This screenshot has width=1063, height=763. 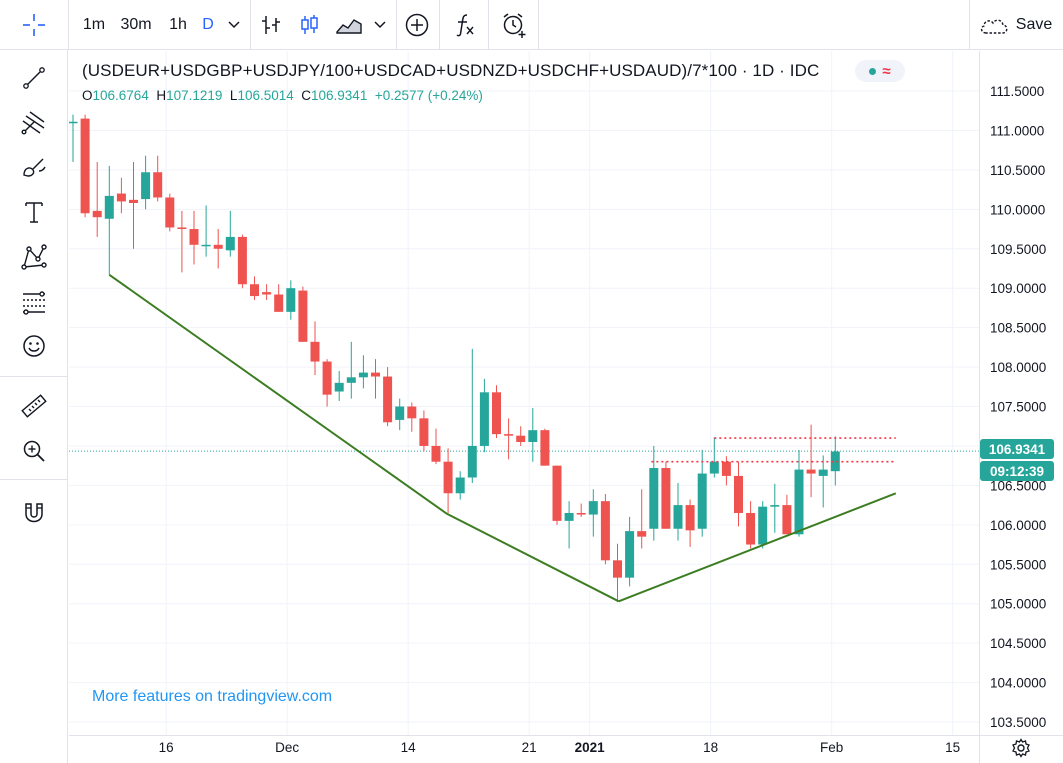 I want to click on crosshair-top-icon, so click(x=34, y=25).